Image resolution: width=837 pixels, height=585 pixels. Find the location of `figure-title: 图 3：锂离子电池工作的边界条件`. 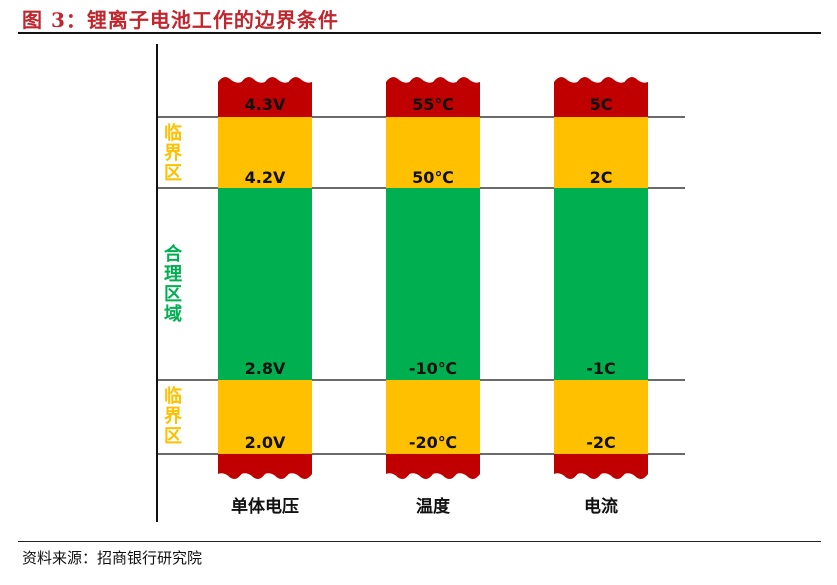

figure-title: 图 3：锂离子电池工作的边界条件 is located at coordinates (180, 20).